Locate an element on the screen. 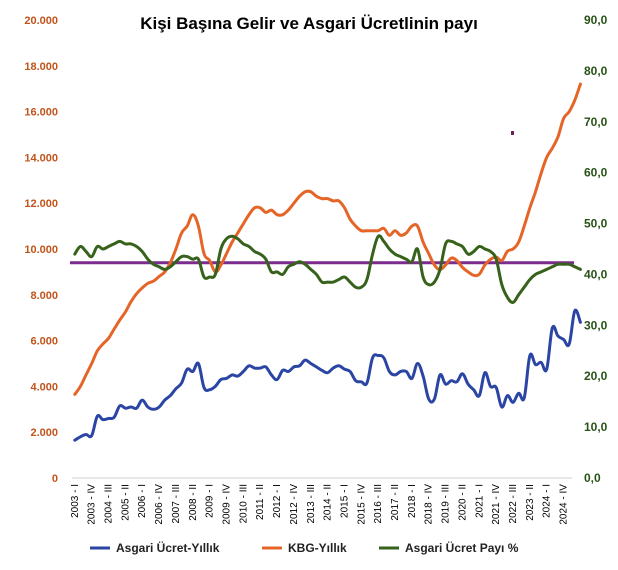 The width and height of the screenshot is (618, 570). x-tick-label: 2021 - IV is located at coordinates (496, 504).